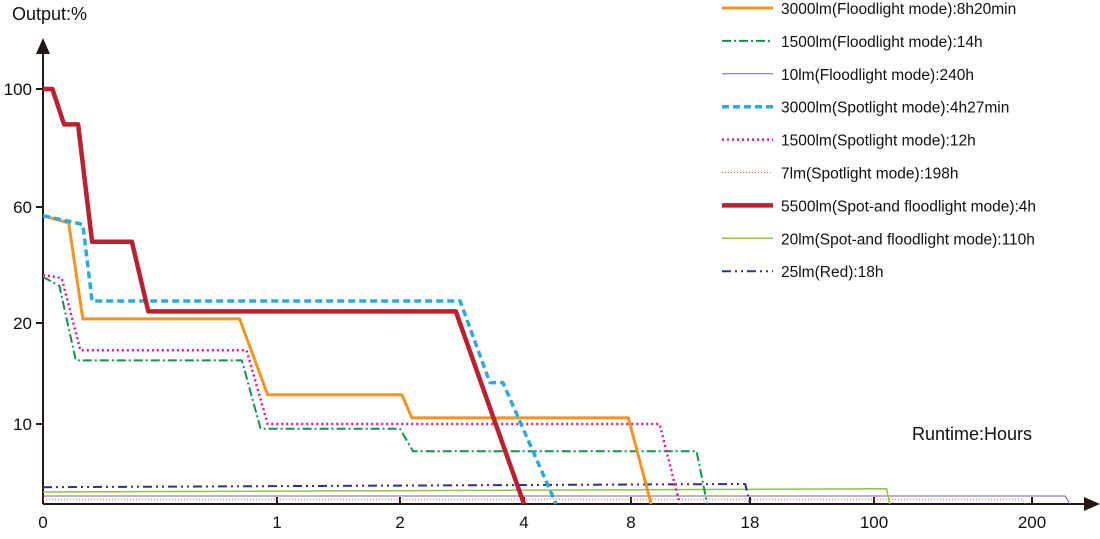 This screenshot has height=539, width=1100. Describe the element at coordinates (877, 75) in the screenshot. I see `legend-label: 10lm(Floodlight mode):240h` at that location.